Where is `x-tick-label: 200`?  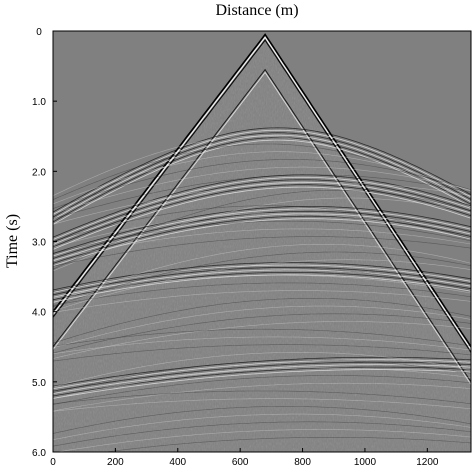
x-tick-label: 200 is located at coordinates (115, 462).